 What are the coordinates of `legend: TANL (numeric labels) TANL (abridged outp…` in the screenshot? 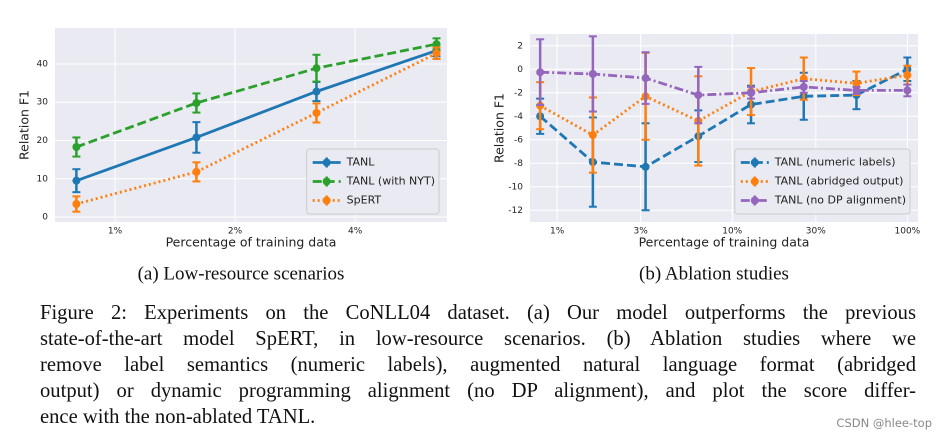 It's located at (822, 181).